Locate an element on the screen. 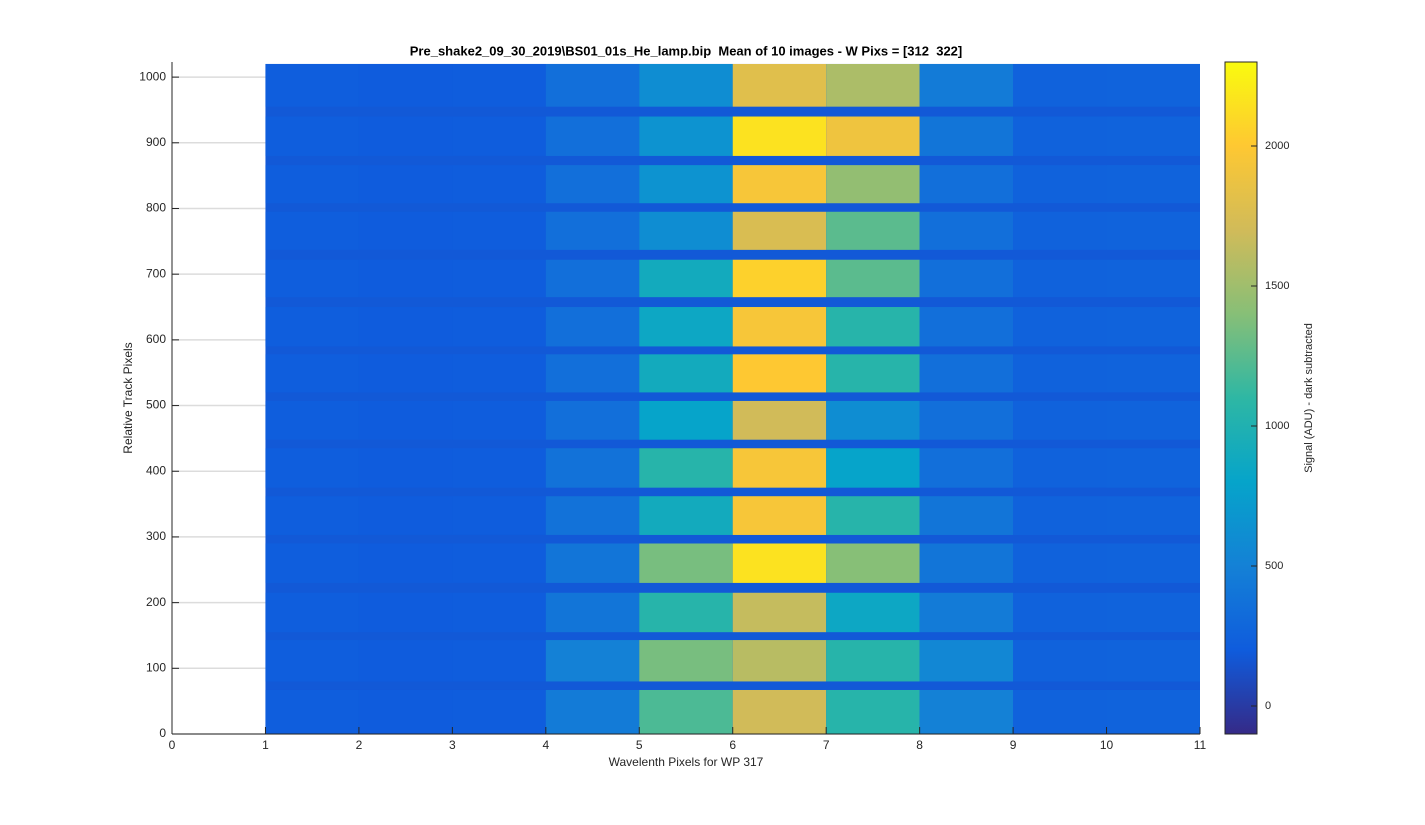 The image size is (1425, 825). x-tick-label: 6 is located at coordinates (732, 745).